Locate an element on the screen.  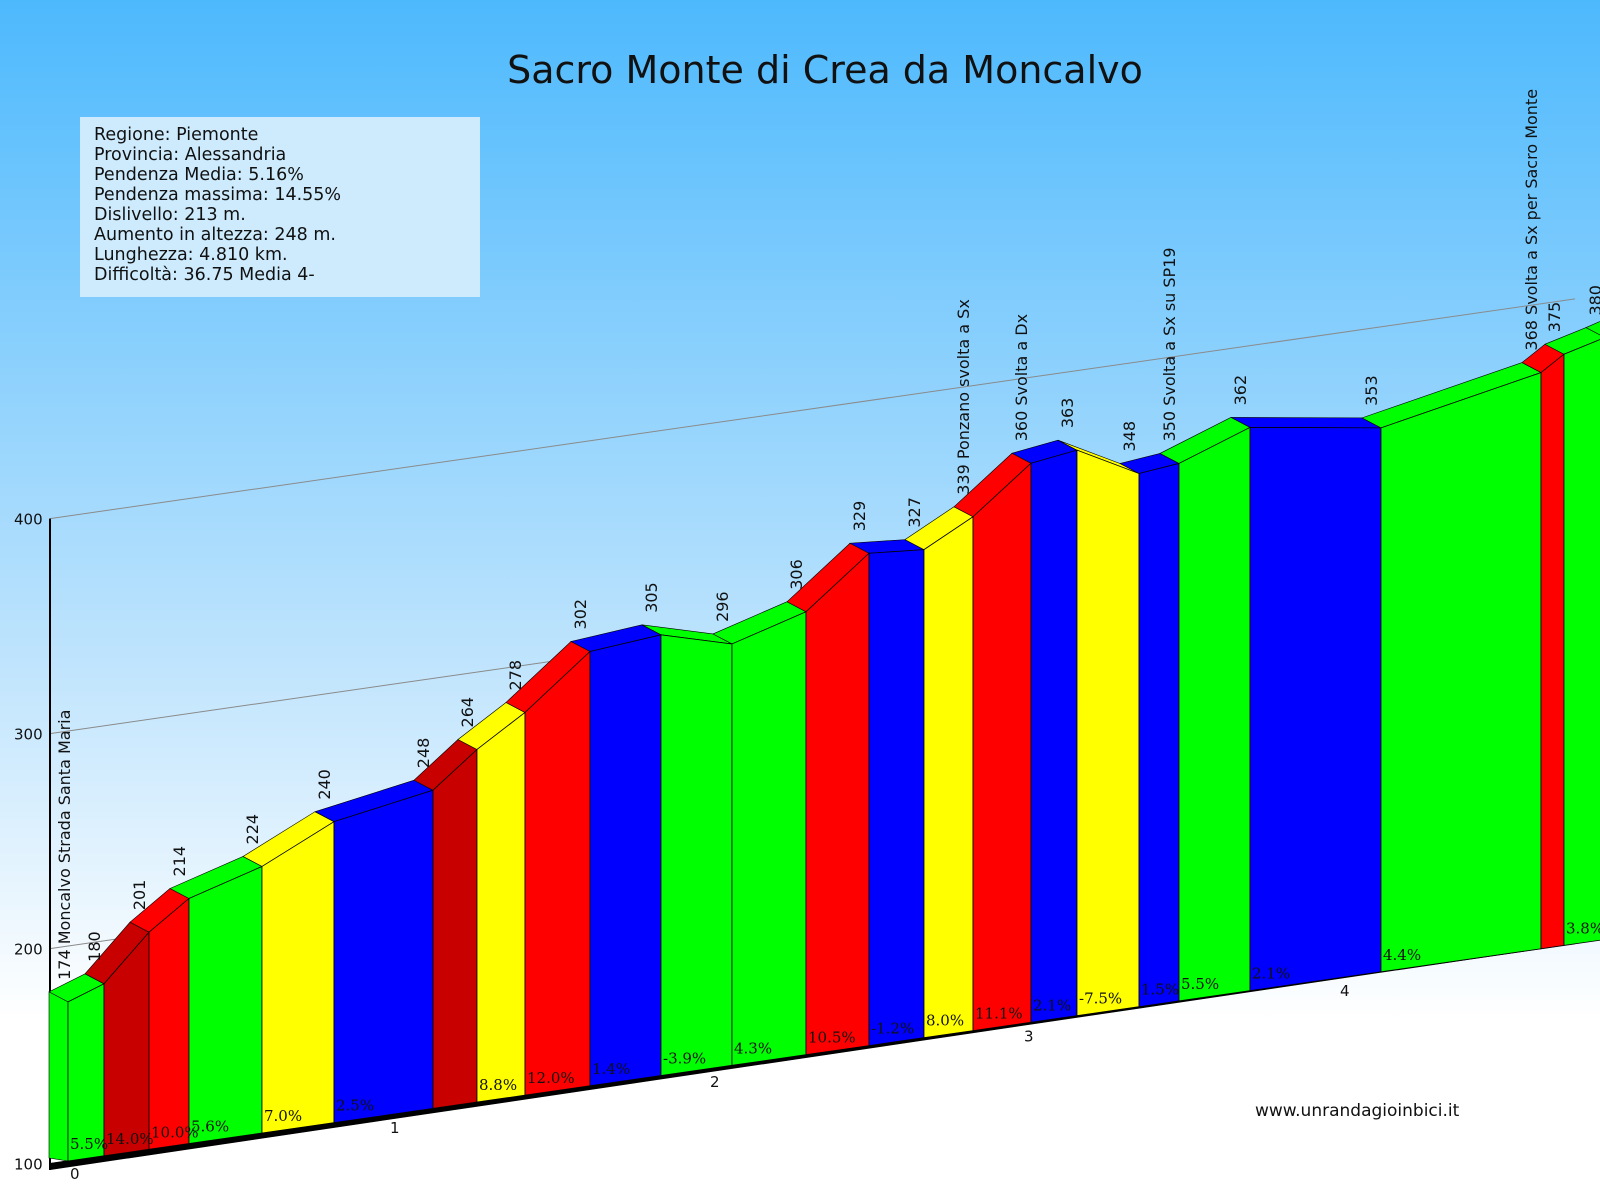
segment-grade-label: 5.6% is located at coordinates (210, 1127).